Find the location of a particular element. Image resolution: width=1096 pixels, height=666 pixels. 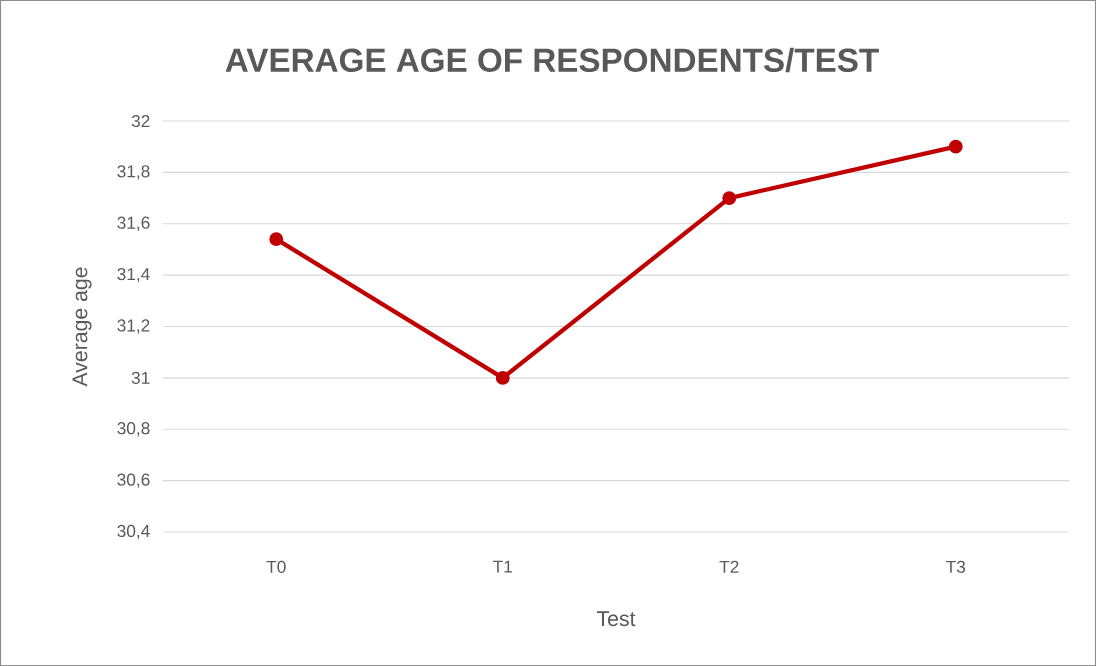

y-axis-title: Average age is located at coordinates (82, 327).